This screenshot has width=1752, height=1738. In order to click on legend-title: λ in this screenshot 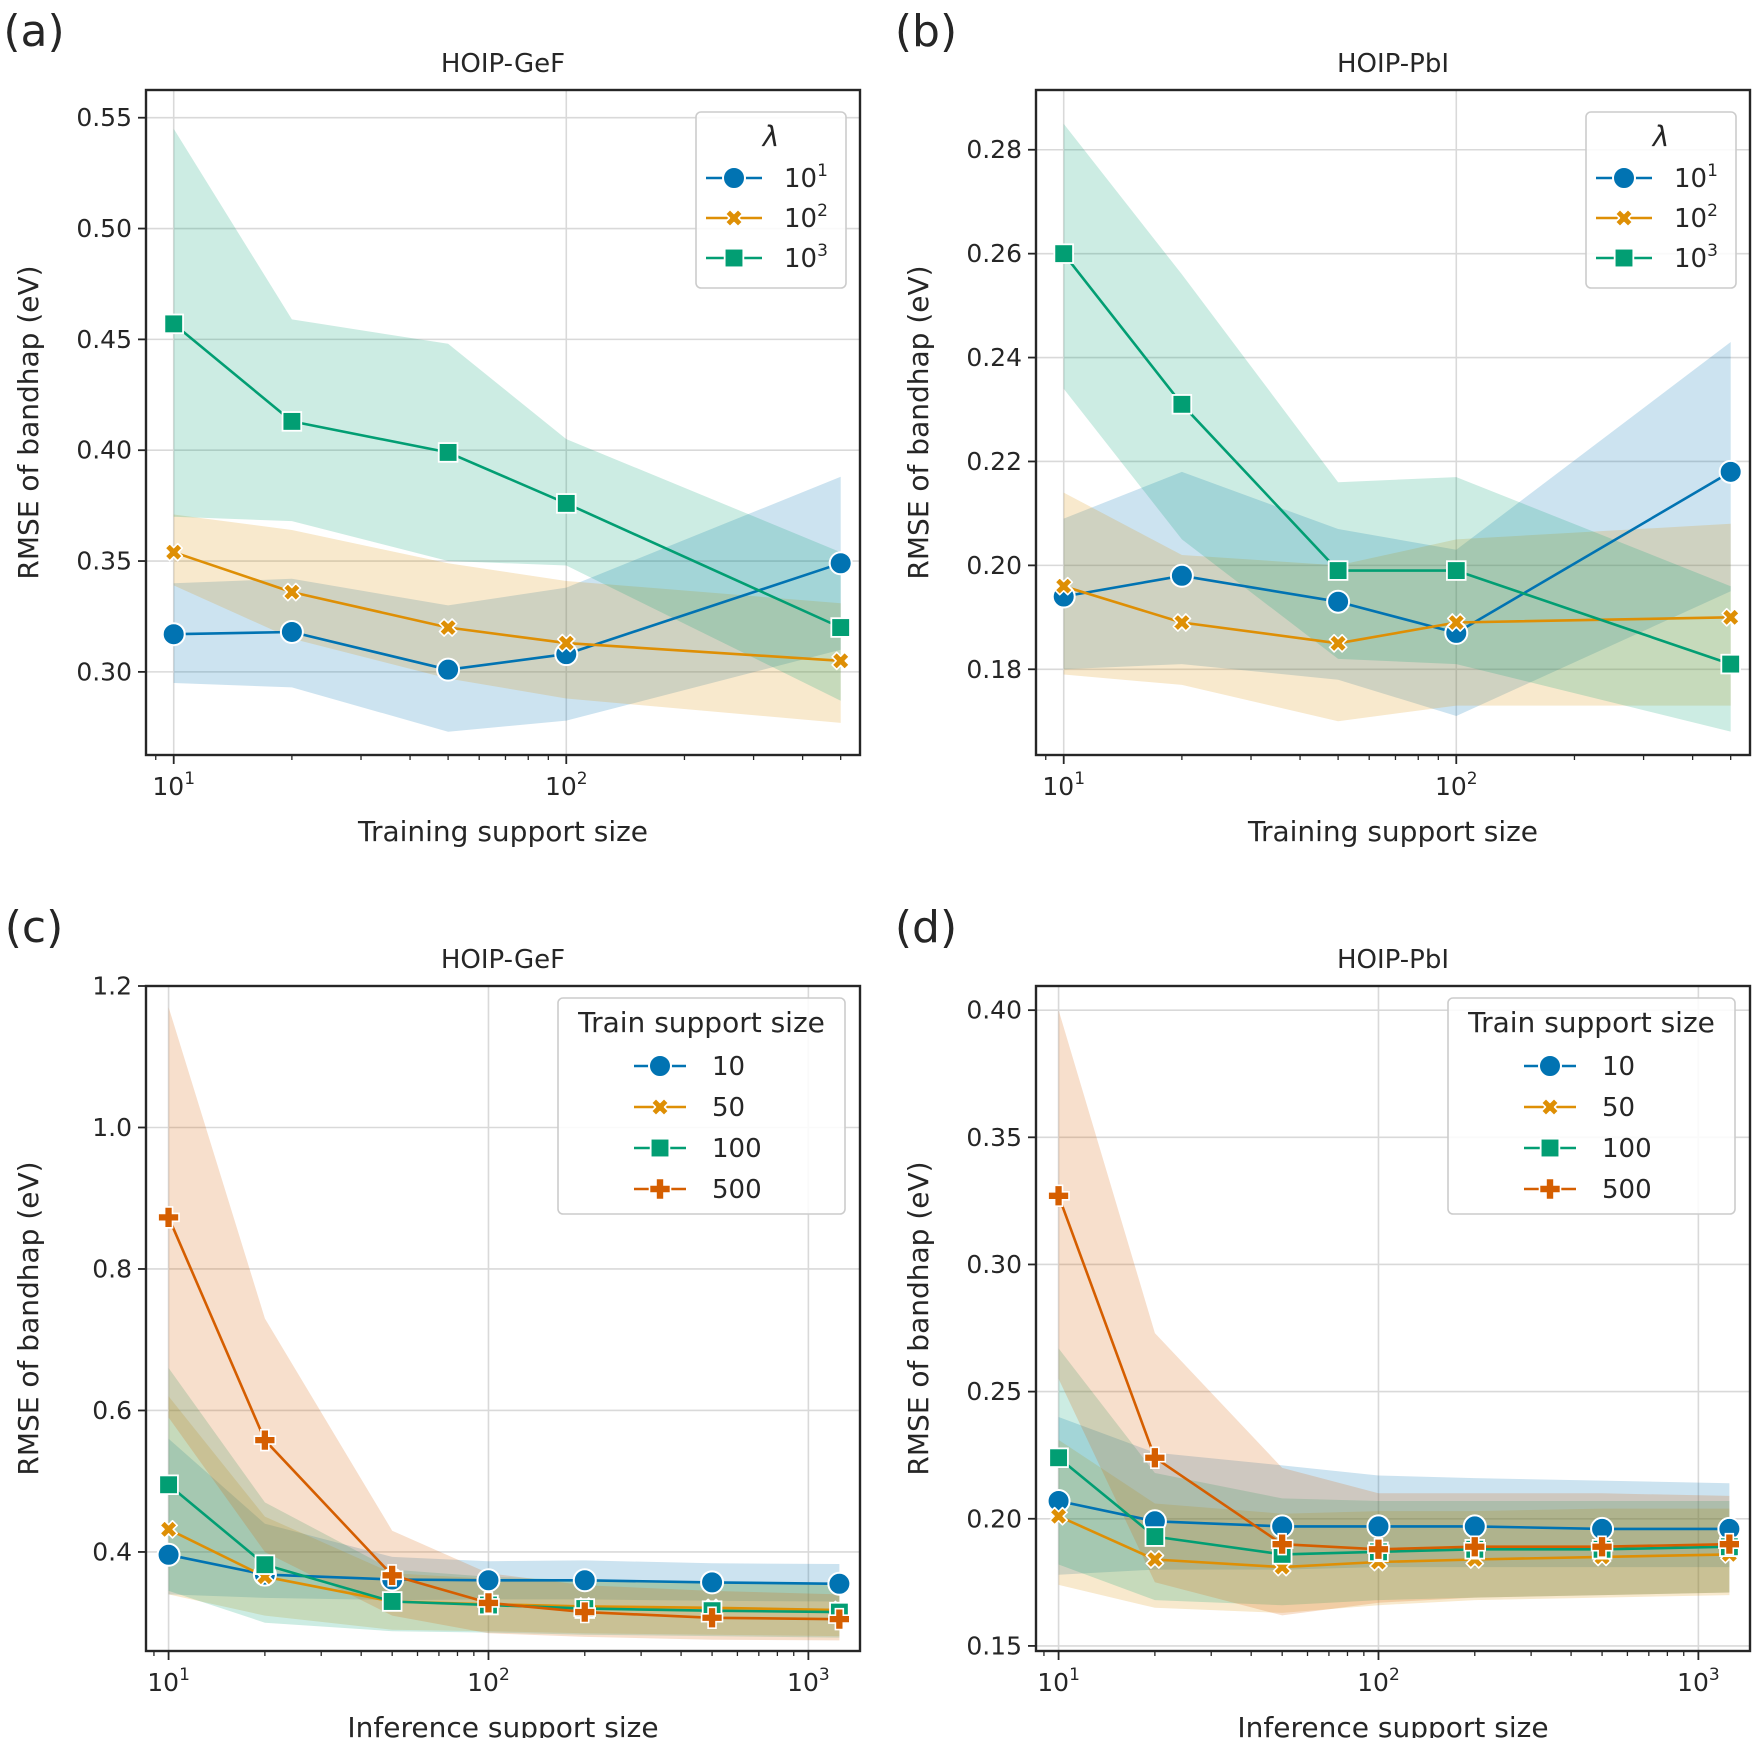, I will do `click(770, 136)`.